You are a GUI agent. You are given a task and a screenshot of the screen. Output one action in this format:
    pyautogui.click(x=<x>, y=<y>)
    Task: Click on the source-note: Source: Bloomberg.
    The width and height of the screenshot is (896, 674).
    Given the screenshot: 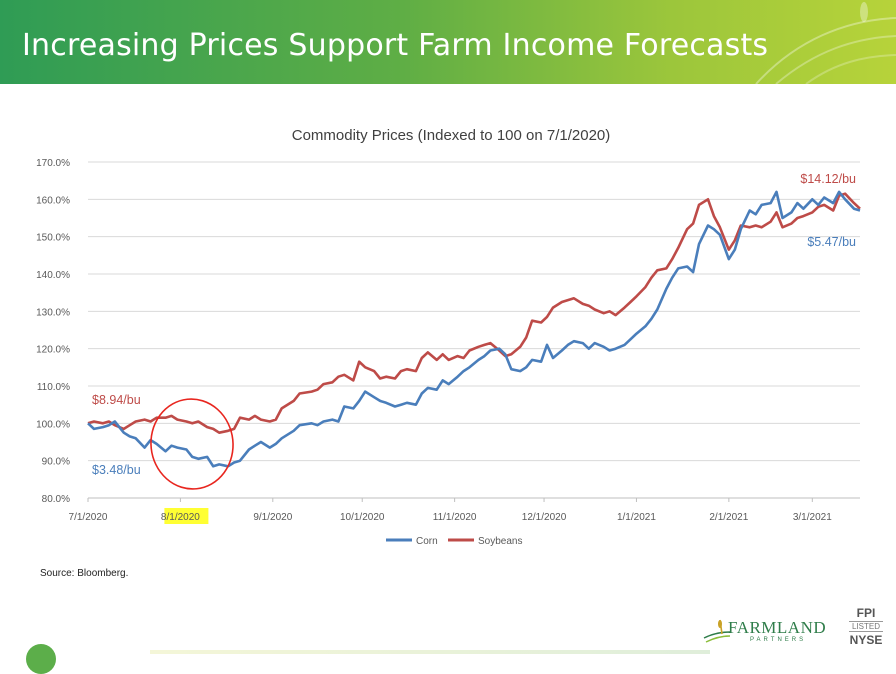 What is the action you would take?
    pyautogui.click(x=84, y=573)
    